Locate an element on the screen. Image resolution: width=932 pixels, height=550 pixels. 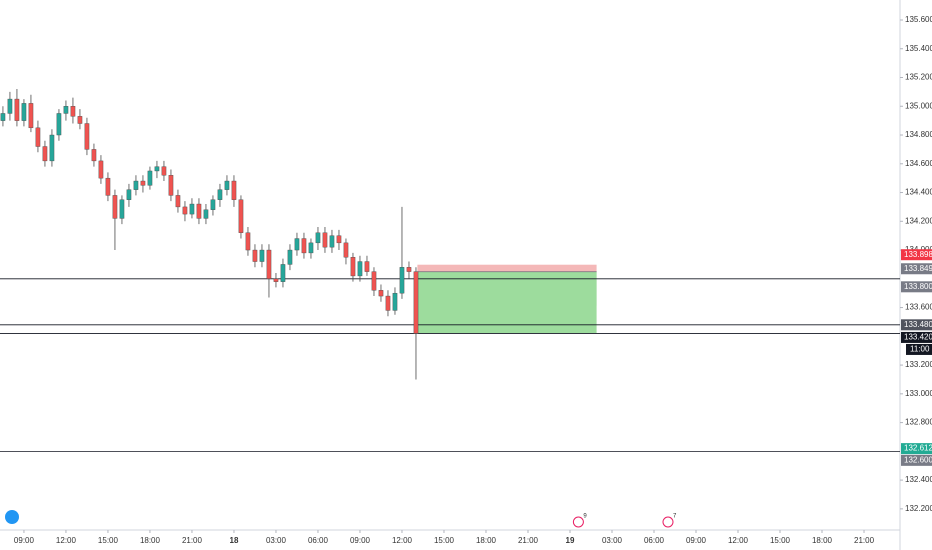
y-tick-label: 134.400 is located at coordinates (918, 192).